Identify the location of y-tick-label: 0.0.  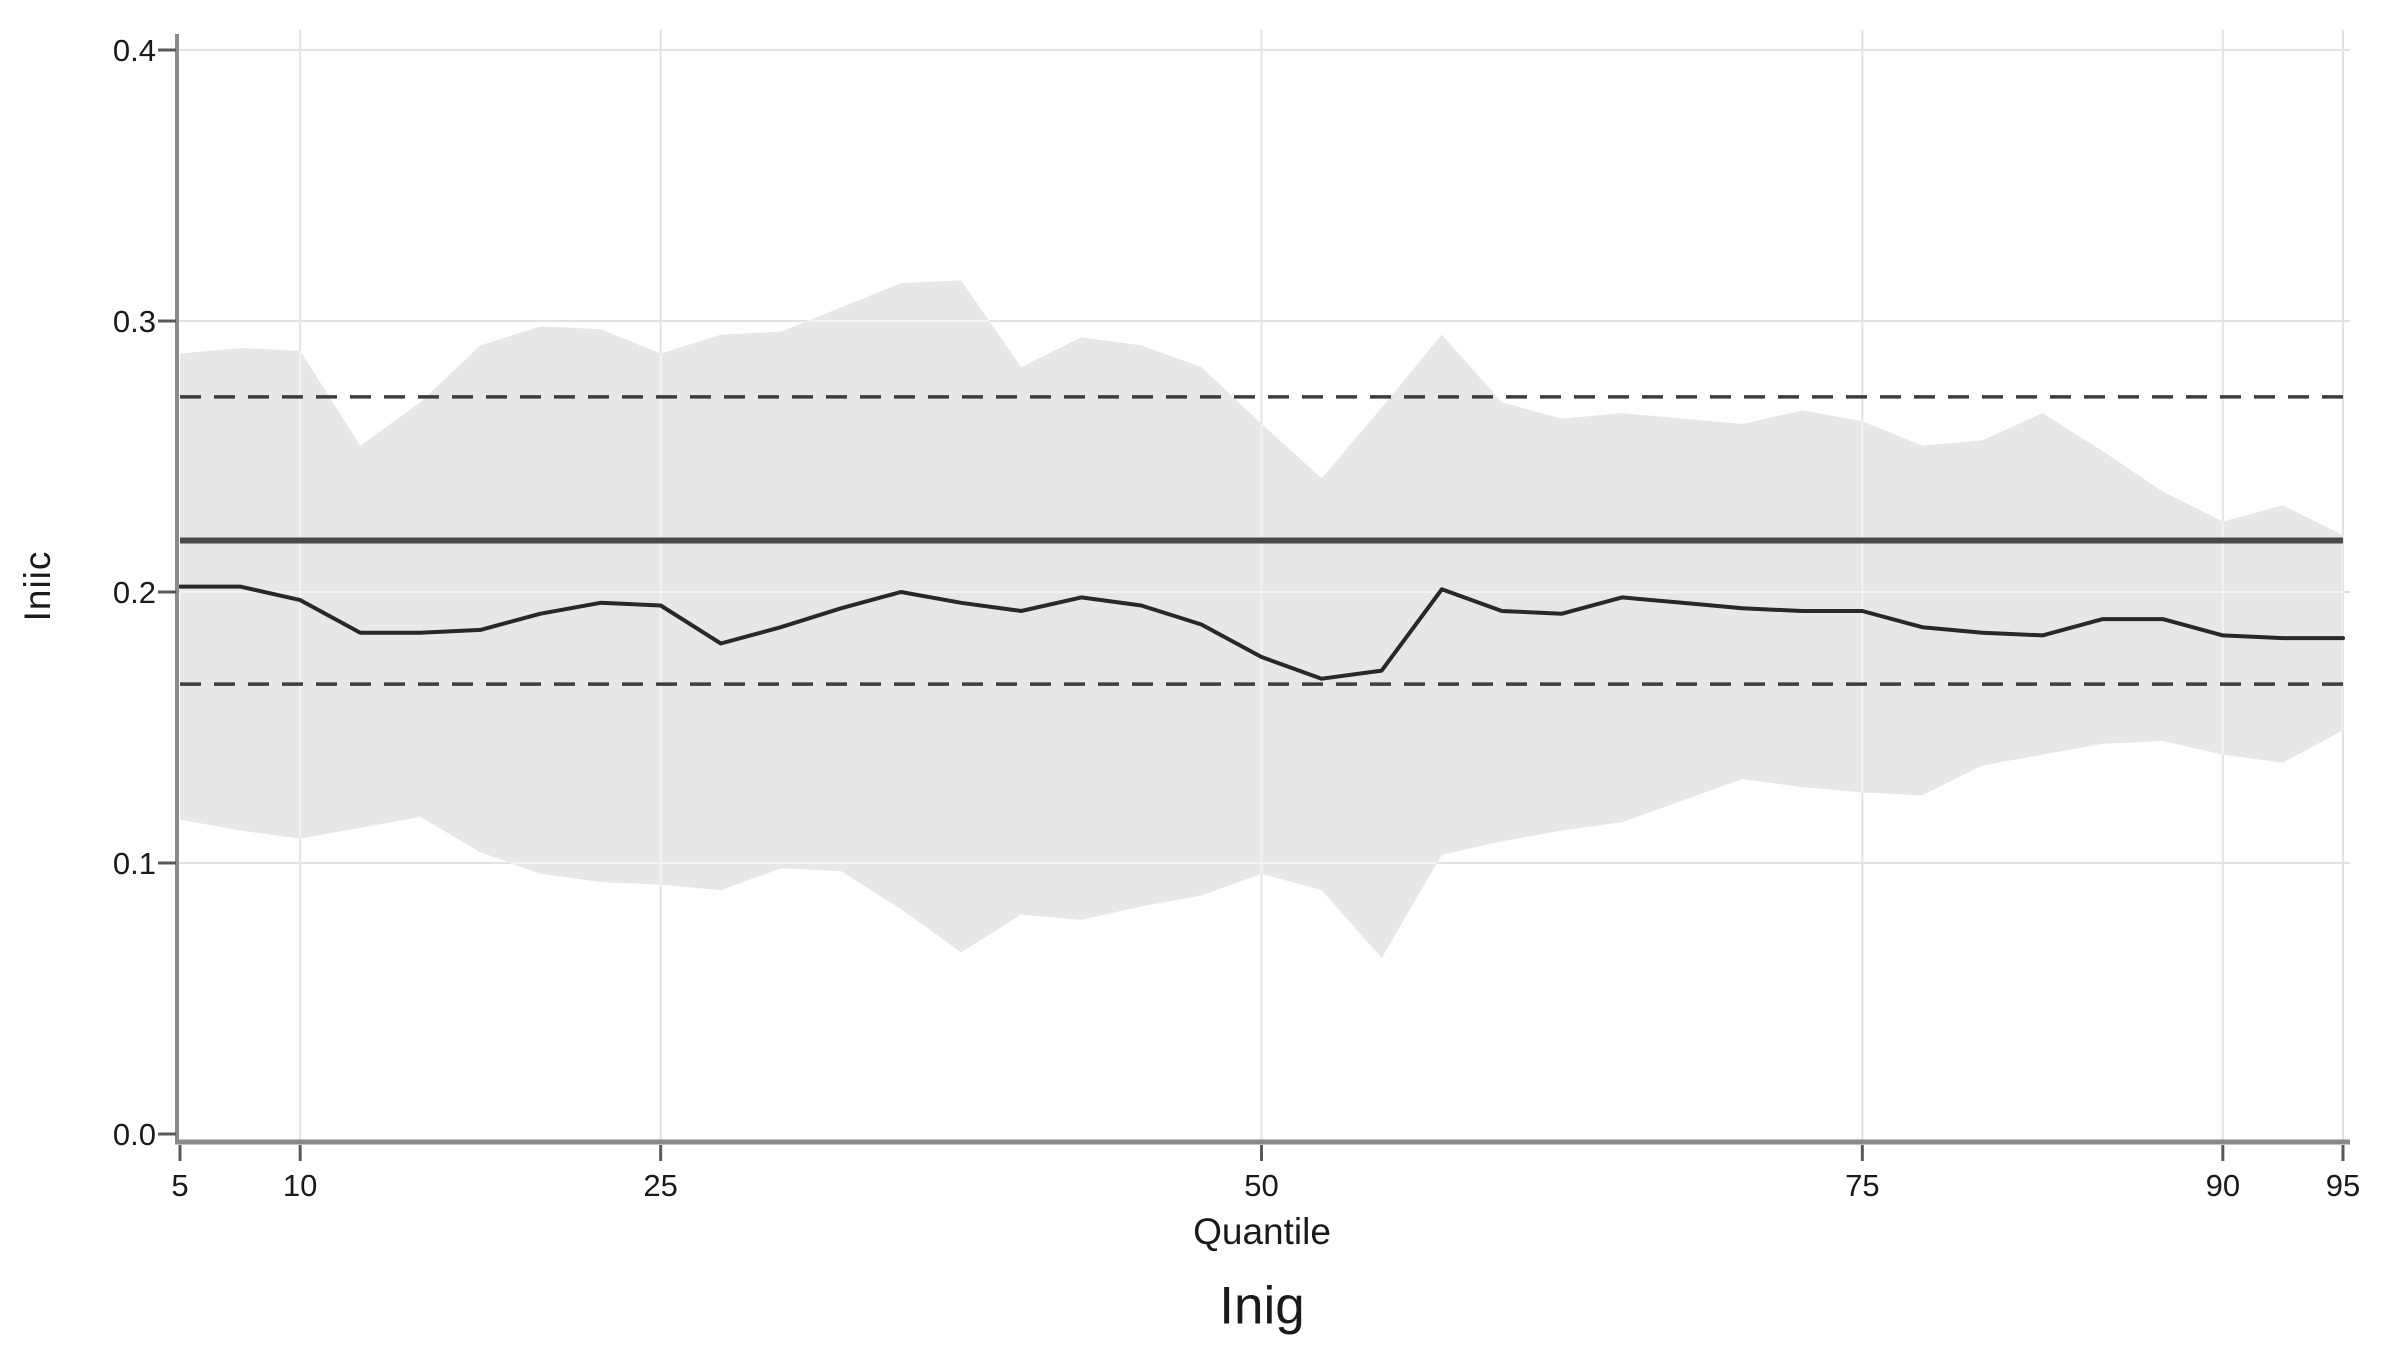
(134, 1134).